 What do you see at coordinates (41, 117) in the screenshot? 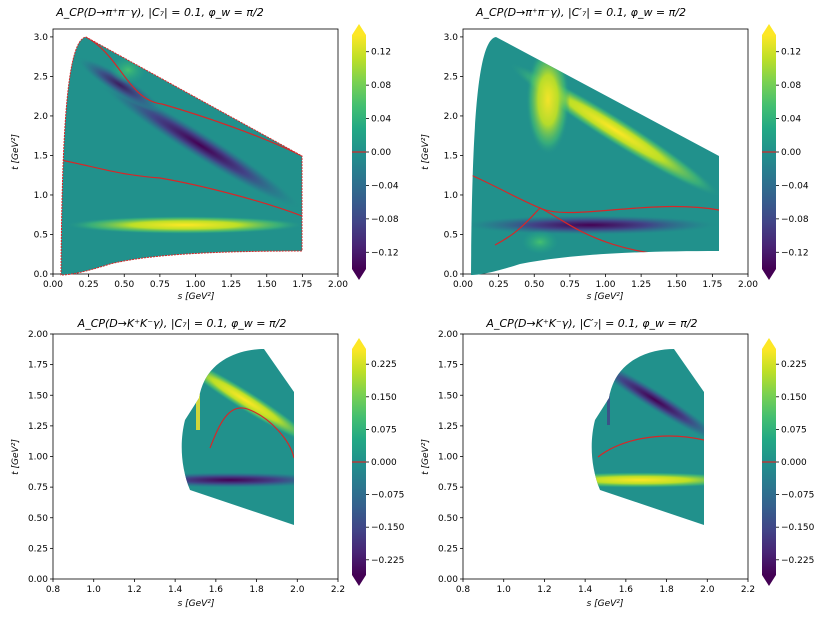
I see `y-tick-label: 2.0` at bounding box center [41, 117].